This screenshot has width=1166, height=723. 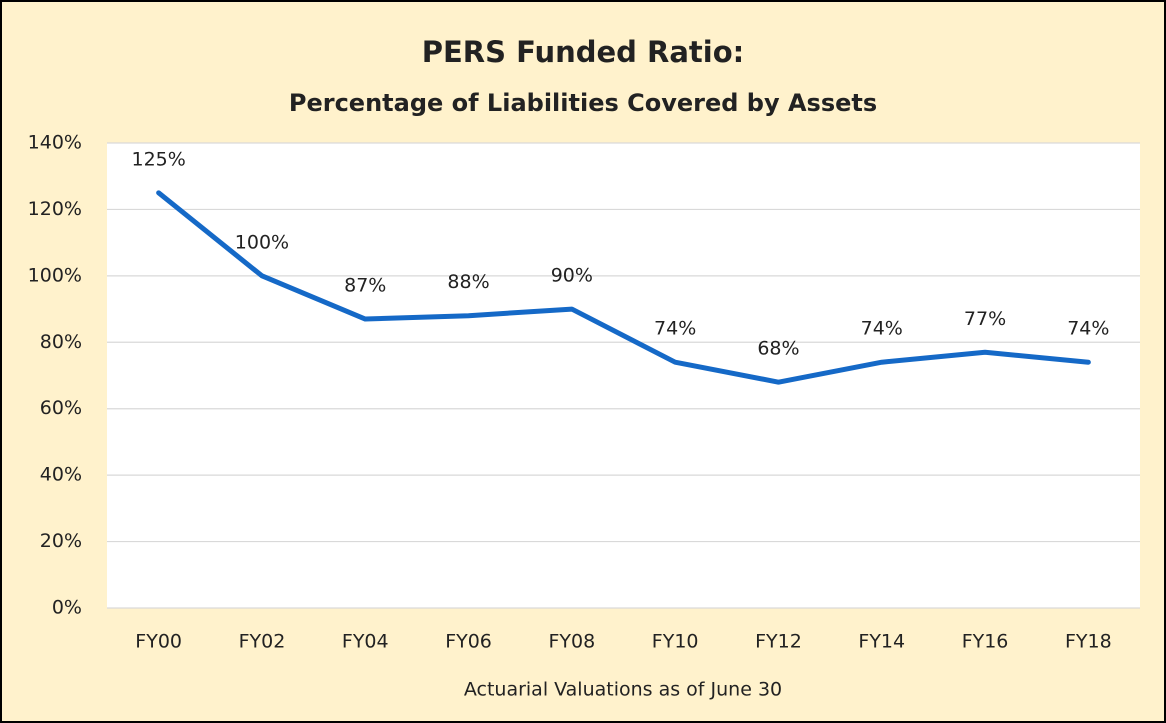 I want to click on x-tick-label: FY06, so click(x=468, y=642).